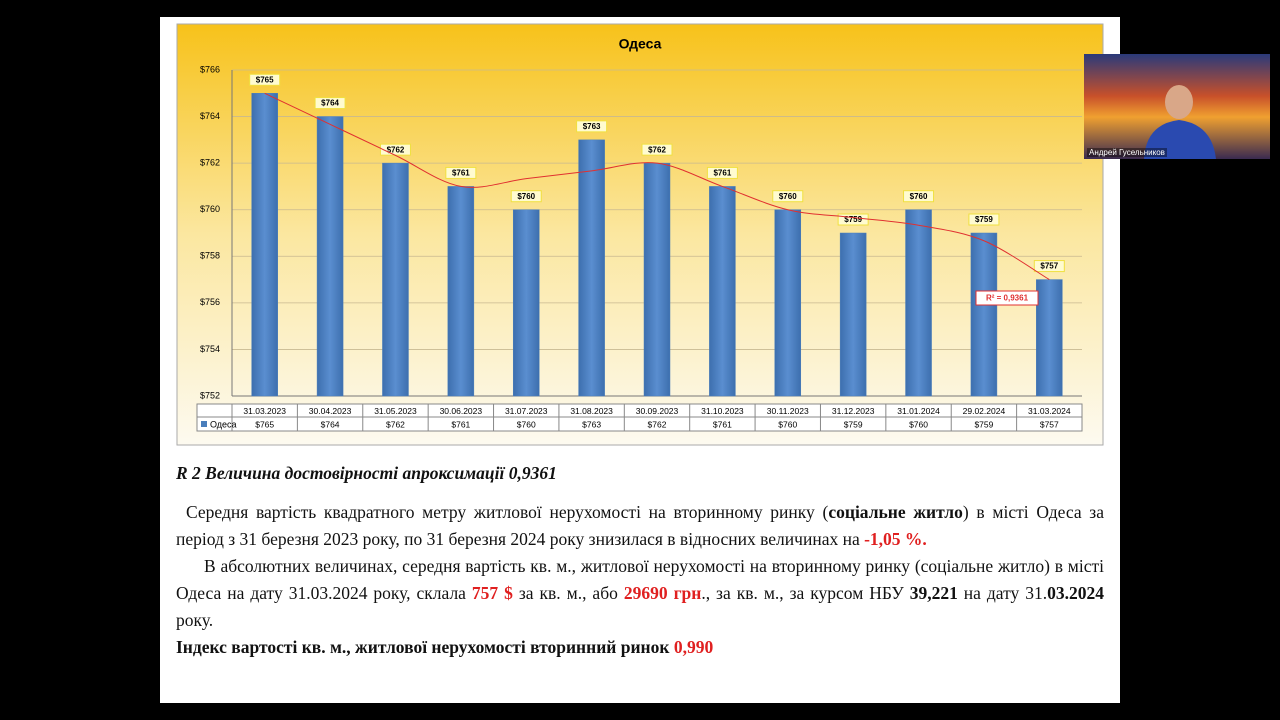  Describe the element at coordinates (395, 411) in the screenshot. I see `x-tick-label: 31.05.2023` at that location.